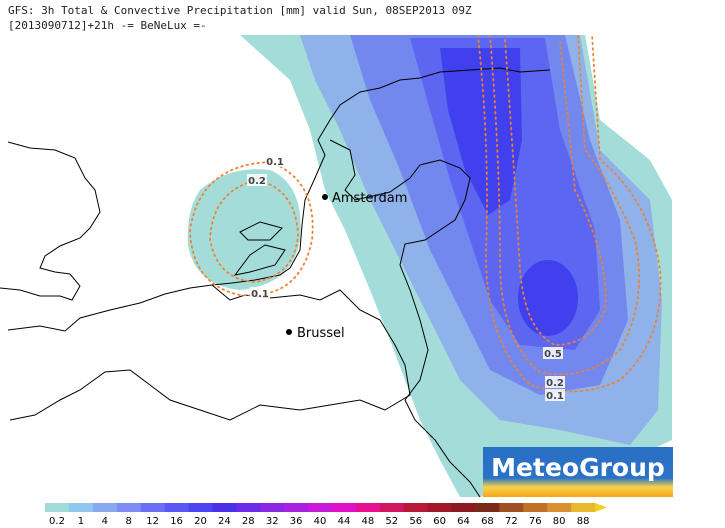 Image resolution: width=725 pixels, height=528 pixels. What do you see at coordinates (224, 521) in the screenshot?
I see `colorbar-label: 24` at bounding box center [224, 521].